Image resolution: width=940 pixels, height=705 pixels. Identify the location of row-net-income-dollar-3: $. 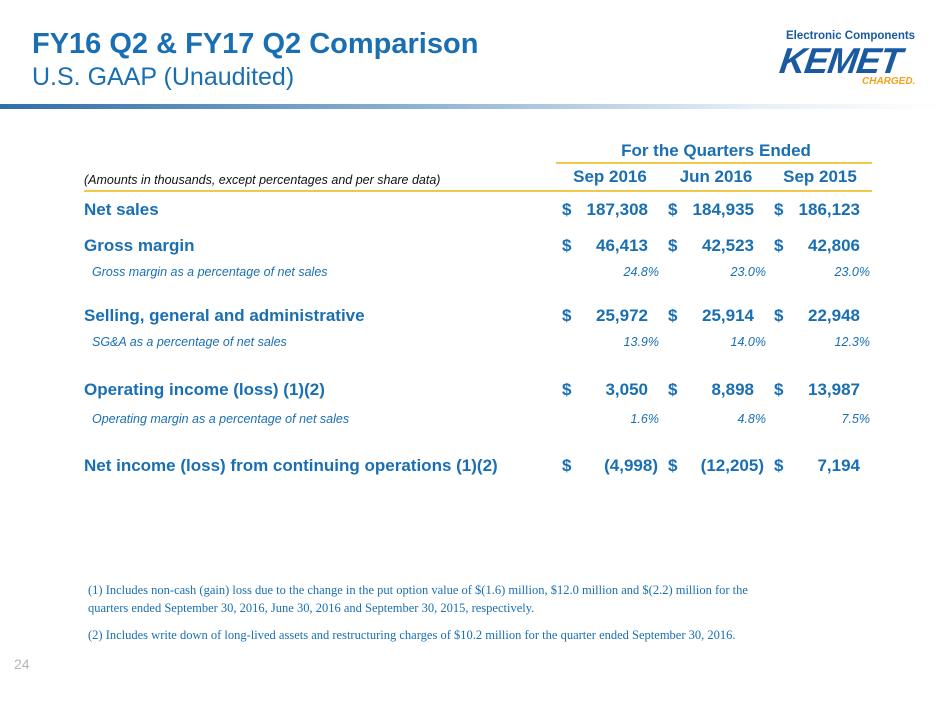
(779, 465).